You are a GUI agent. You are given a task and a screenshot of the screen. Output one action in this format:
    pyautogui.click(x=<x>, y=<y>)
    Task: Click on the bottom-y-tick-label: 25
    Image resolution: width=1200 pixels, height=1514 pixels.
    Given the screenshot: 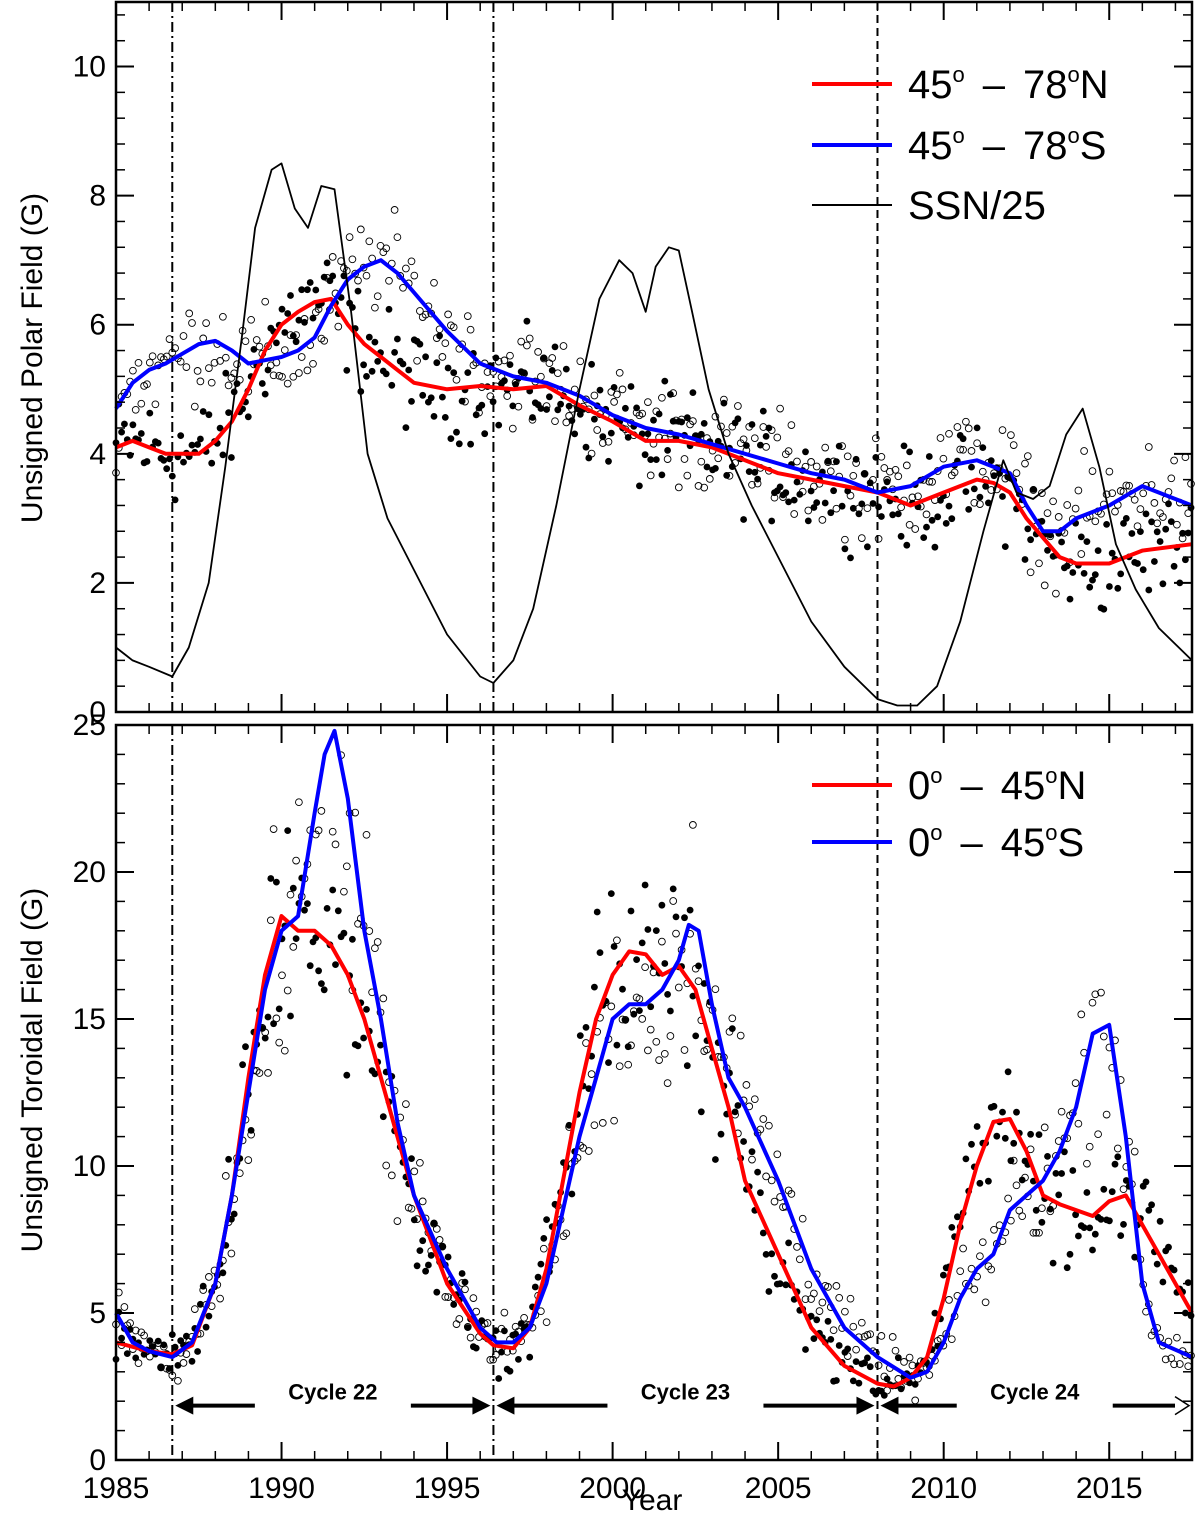 What is the action you would take?
    pyautogui.click(x=89, y=725)
    